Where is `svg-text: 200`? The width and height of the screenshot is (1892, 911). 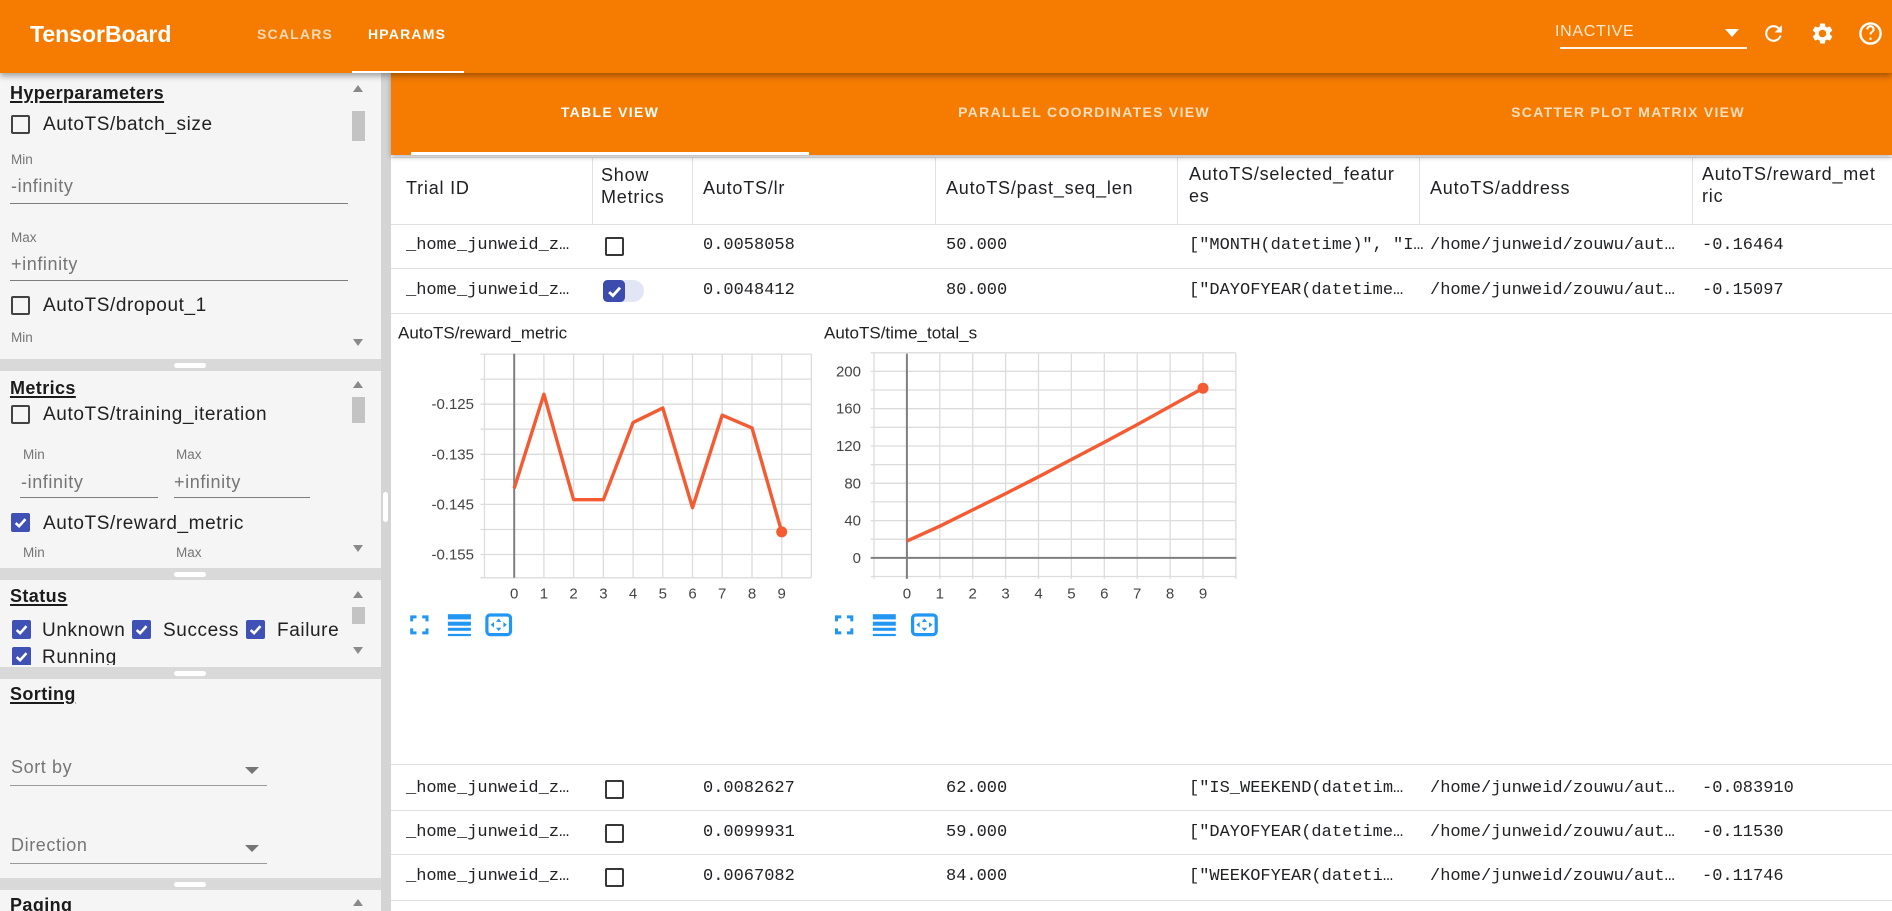 svg-text: 200 is located at coordinates (848, 371).